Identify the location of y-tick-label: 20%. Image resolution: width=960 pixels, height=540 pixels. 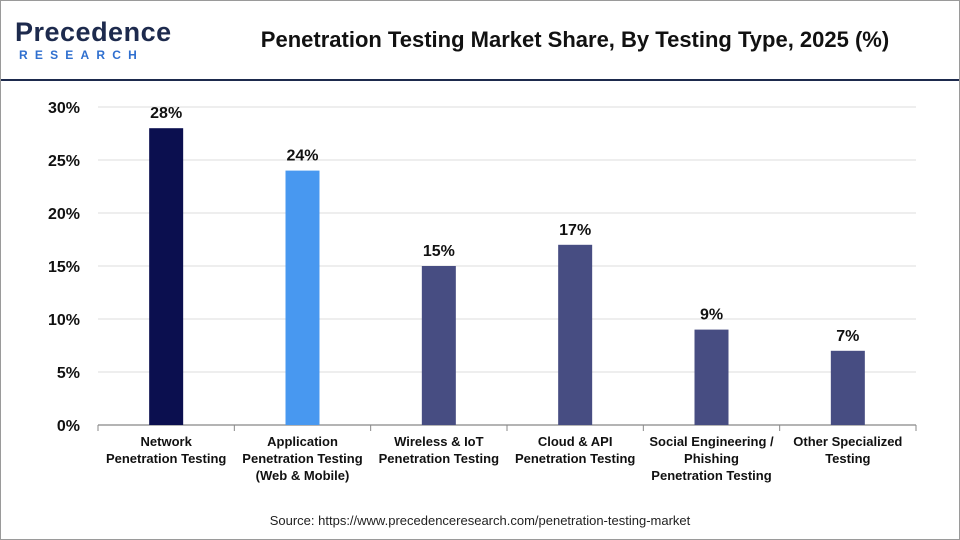
(64, 214).